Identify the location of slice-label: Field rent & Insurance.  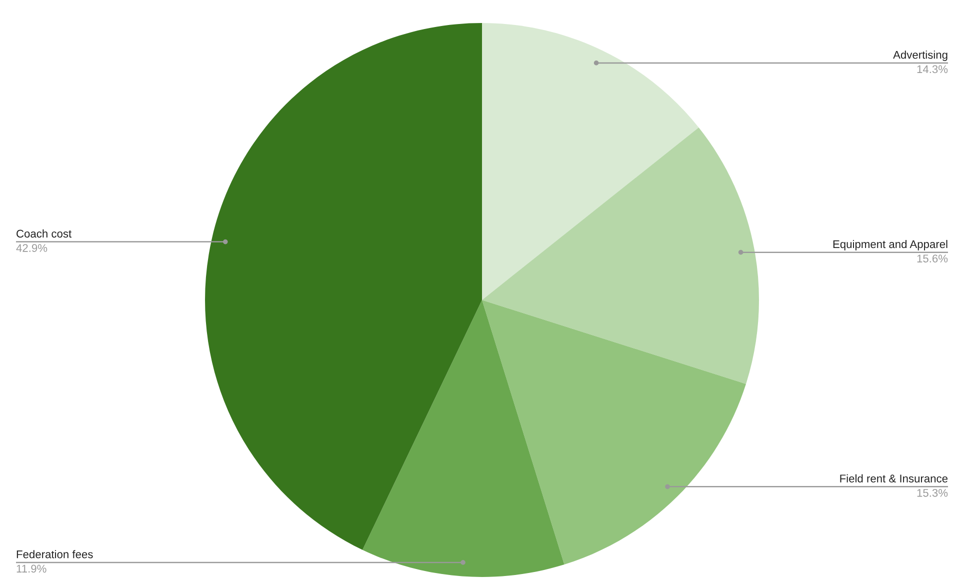
(894, 478).